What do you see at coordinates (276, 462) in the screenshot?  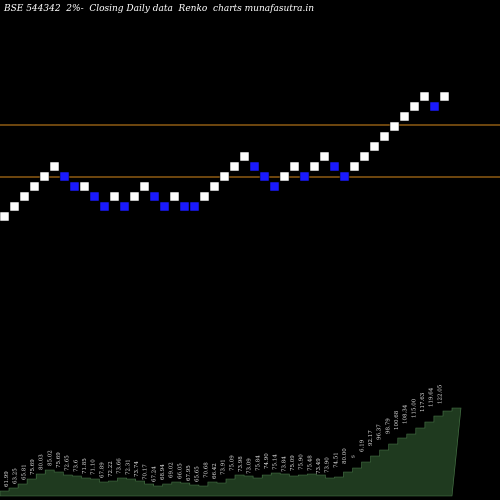 I see `volume-label: 75.14` at bounding box center [276, 462].